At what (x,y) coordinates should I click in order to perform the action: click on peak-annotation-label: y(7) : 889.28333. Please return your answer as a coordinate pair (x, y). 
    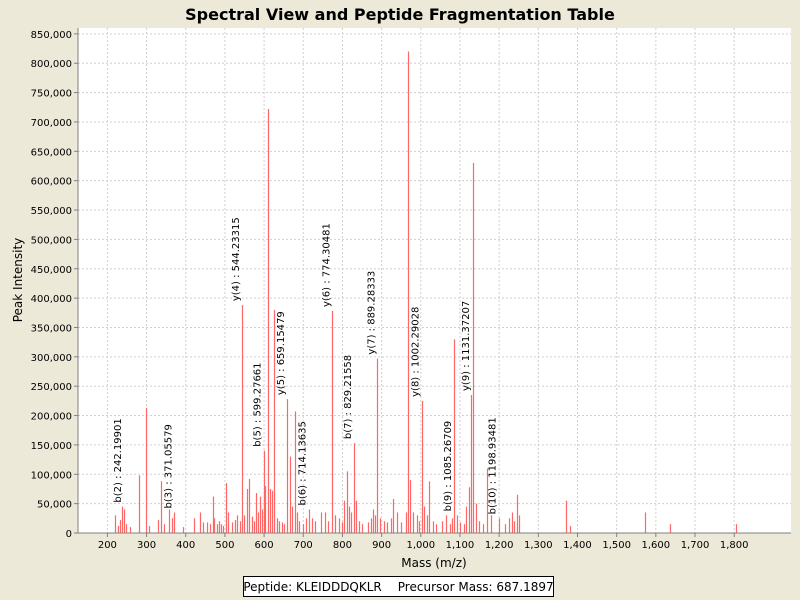
    Looking at the image, I should click on (371, 313).